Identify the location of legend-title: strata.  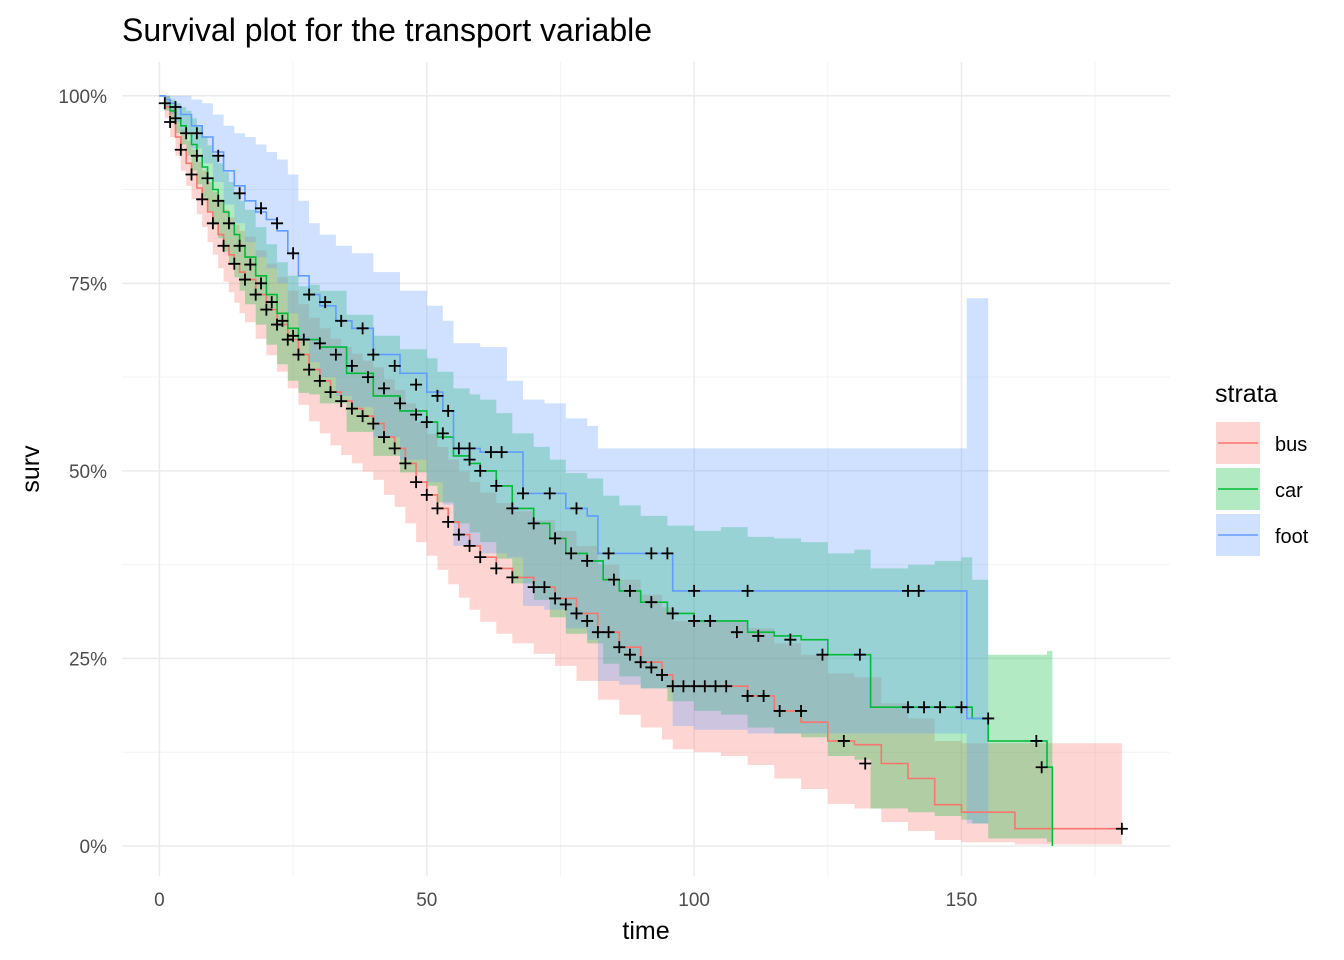
(1246, 394).